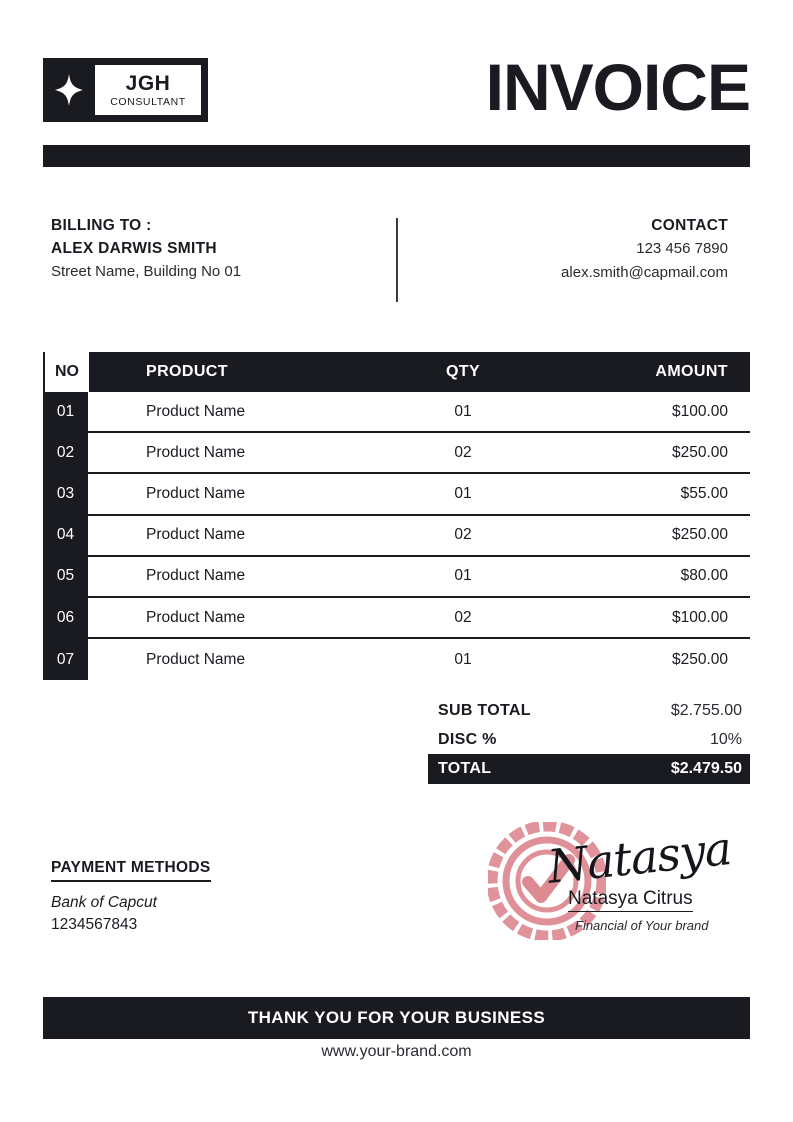 The width and height of the screenshot is (793, 1122). I want to click on row-amount: $80.00, so click(704, 576).